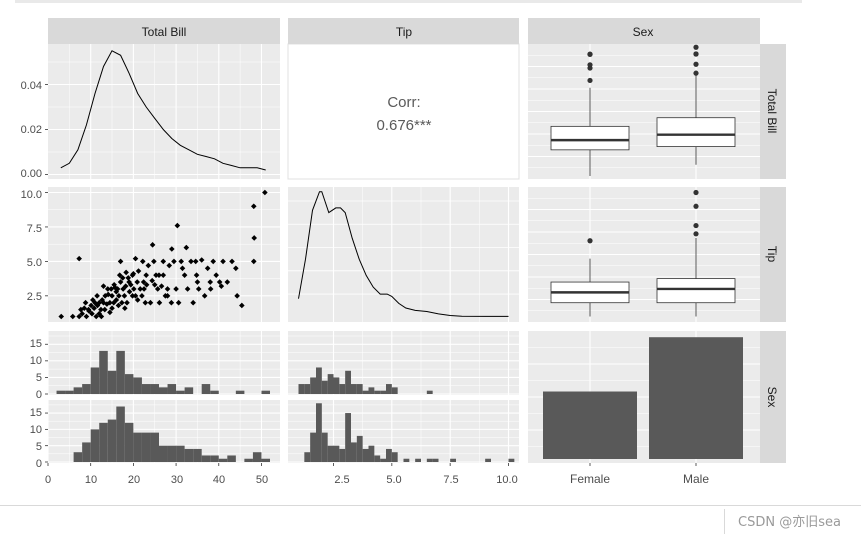 The width and height of the screenshot is (861, 535). Describe the element at coordinates (403, 111) in the screenshot. I see `panel-correlation` at that location.